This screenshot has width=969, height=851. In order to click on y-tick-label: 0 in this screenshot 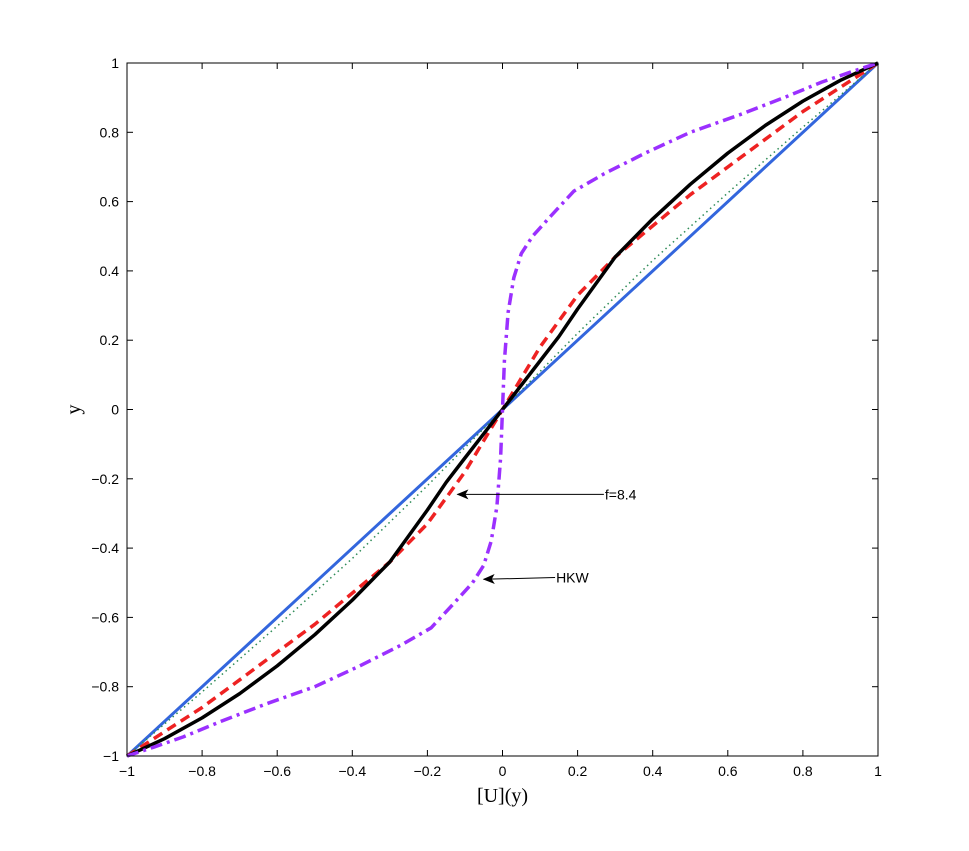, I will do `click(115, 410)`.